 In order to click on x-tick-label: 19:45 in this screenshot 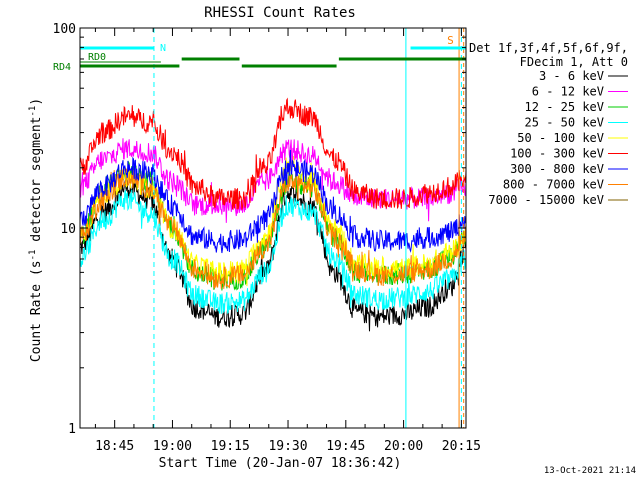, I will do `click(345, 446)`.